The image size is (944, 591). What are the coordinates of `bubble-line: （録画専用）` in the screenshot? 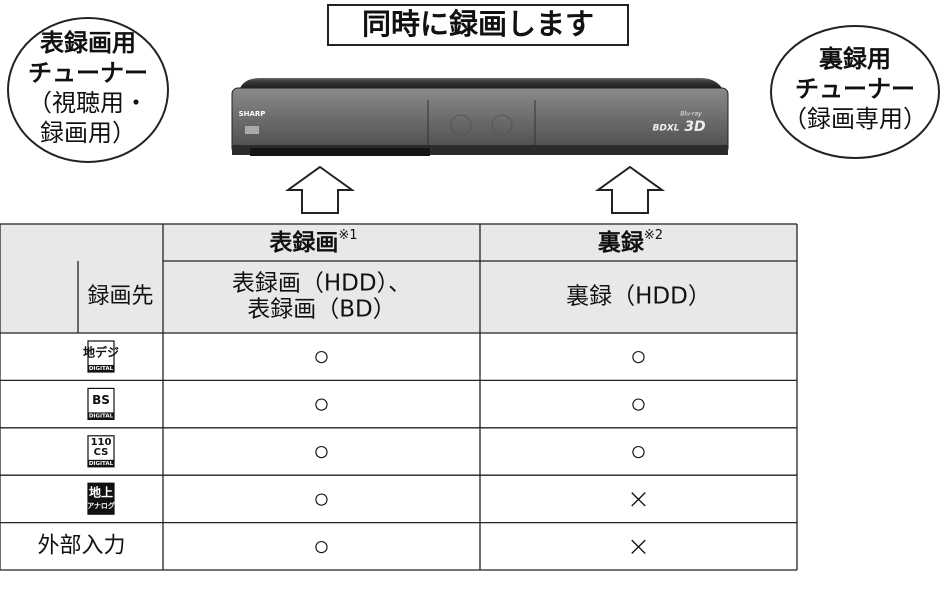 It's located at (855, 119).